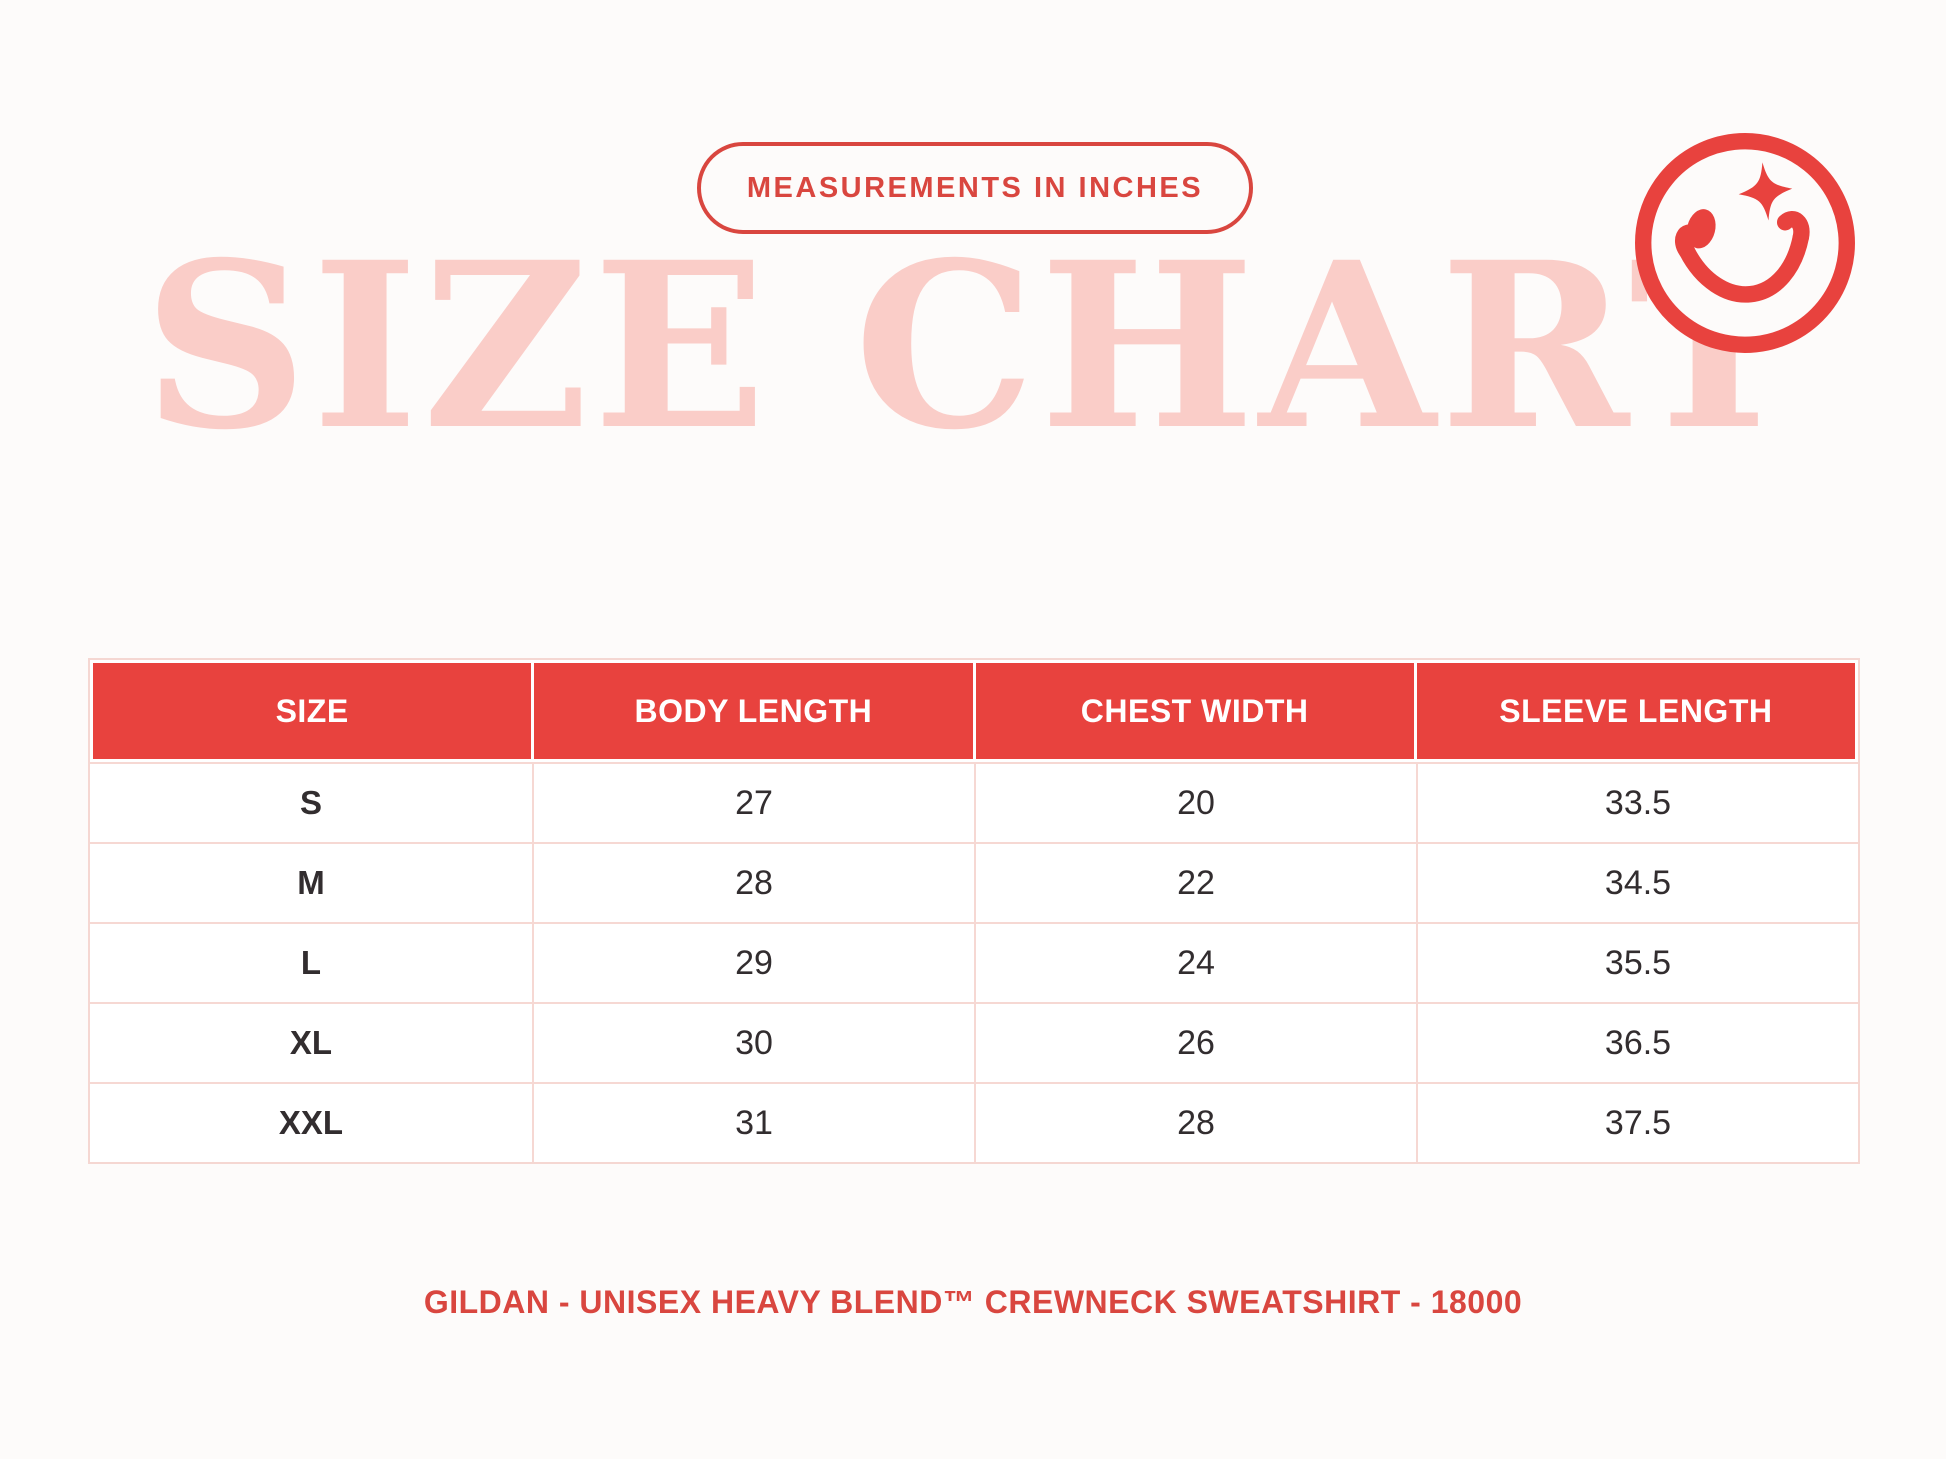 The image size is (1946, 1459). Describe the element at coordinates (1195, 1043) in the screenshot. I see `cell-chest-width: 26` at that location.